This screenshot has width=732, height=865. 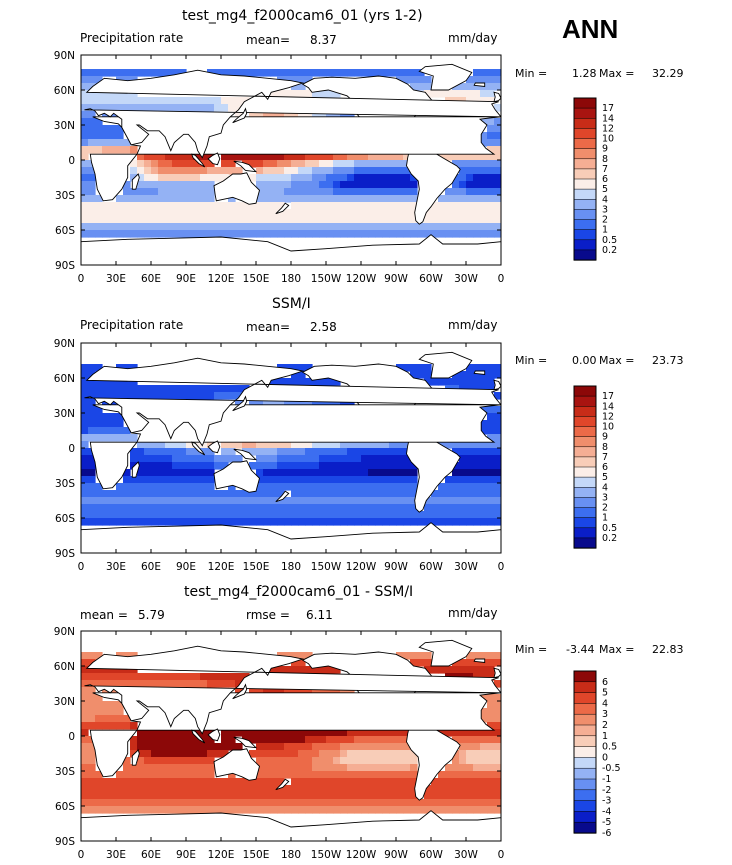 What do you see at coordinates (240, 115) in the screenshot?
I see `japan-outline` at bounding box center [240, 115].